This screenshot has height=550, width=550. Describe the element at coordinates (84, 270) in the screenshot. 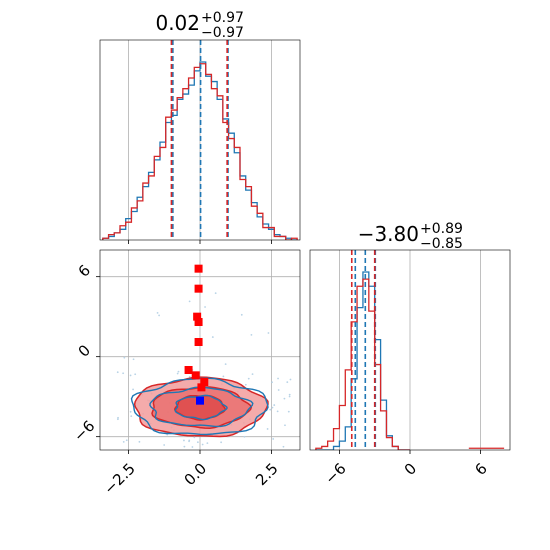

I see `y-tick-label: 6` at that location.